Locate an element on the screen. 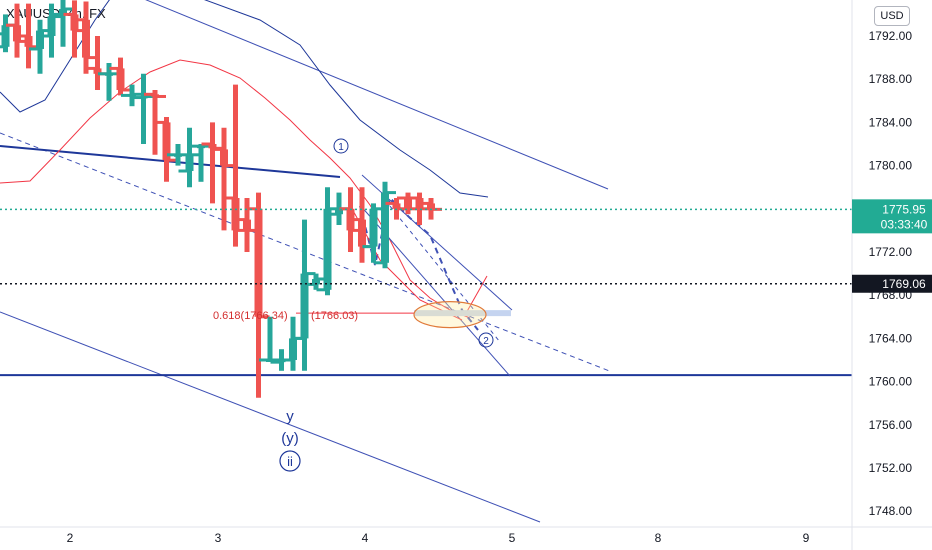 Image resolution: width=932 pixels, height=550 pixels. price-tick-label: 1780.00 is located at coordinates (891, 166).